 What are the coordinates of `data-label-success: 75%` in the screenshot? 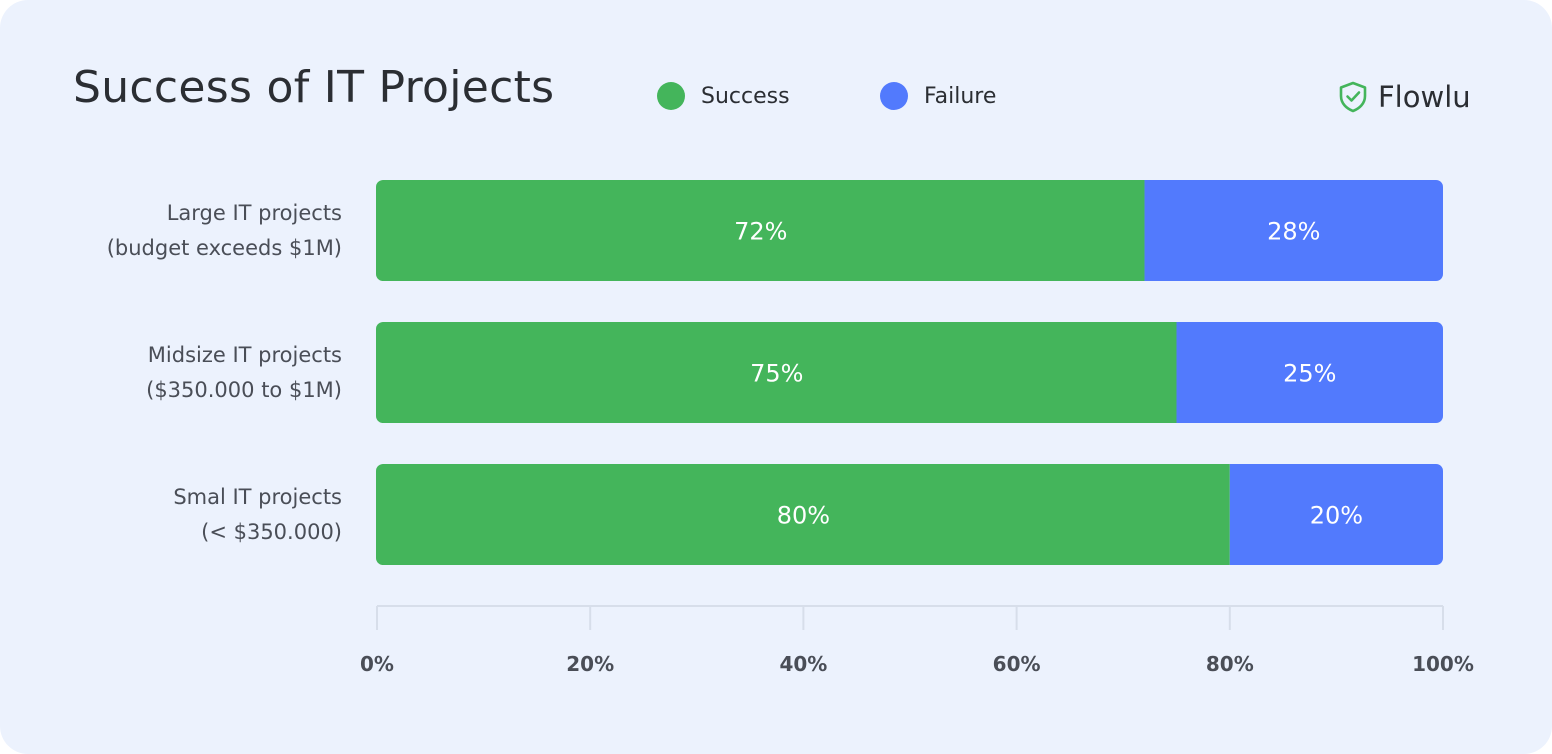 It's located at (776, 374).